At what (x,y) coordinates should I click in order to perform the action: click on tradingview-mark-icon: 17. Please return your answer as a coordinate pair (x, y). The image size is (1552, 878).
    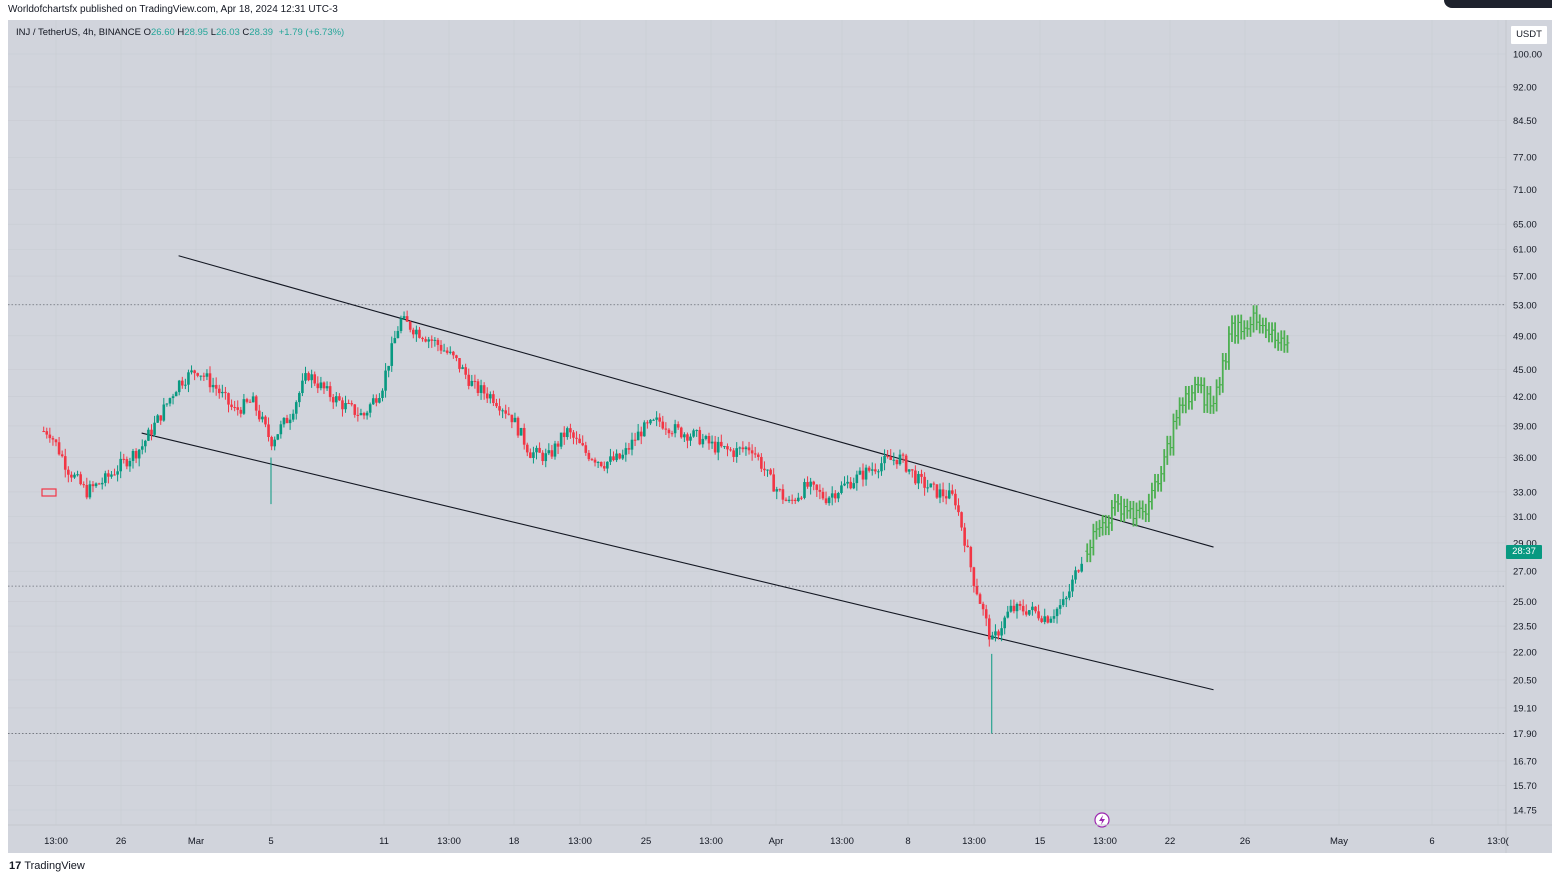
    Looking at the image, I should click on (15, 866).